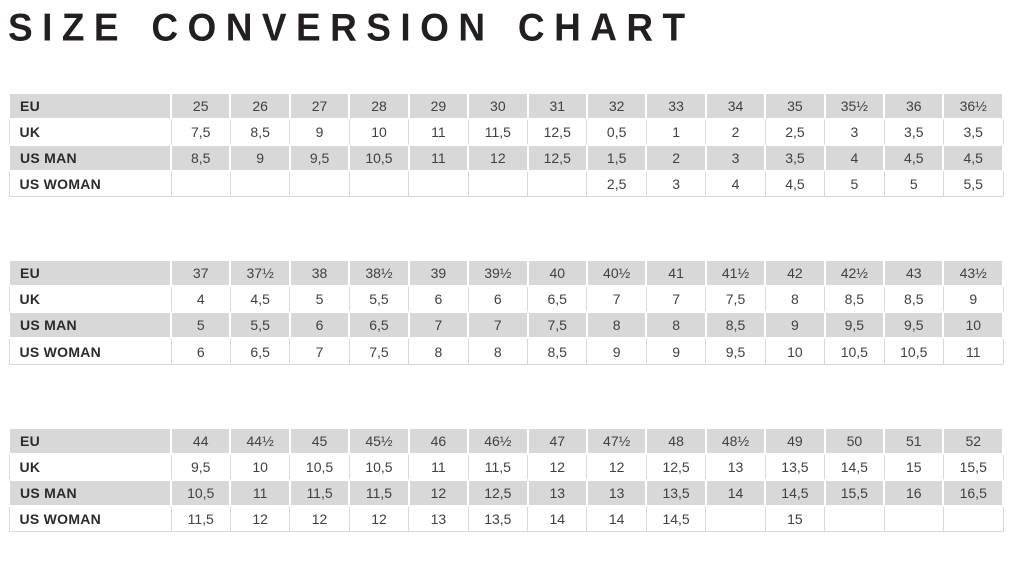 The width and height of the screenshot is (1012, 565). What do you see at coordinates (676, 273) in the screenshot?
I see `size-value-cell: 41` at bounding box center [676, 273].